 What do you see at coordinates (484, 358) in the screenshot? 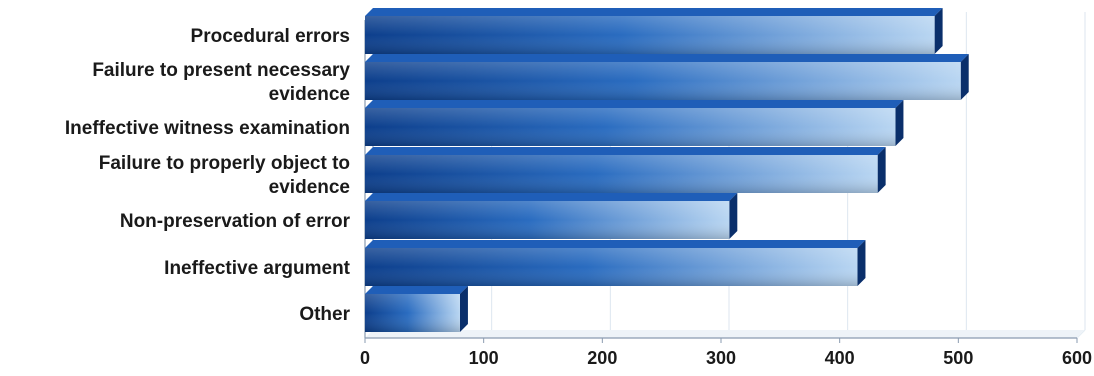
I see `x-tick-label: 100` at bounding box center [484, 358].